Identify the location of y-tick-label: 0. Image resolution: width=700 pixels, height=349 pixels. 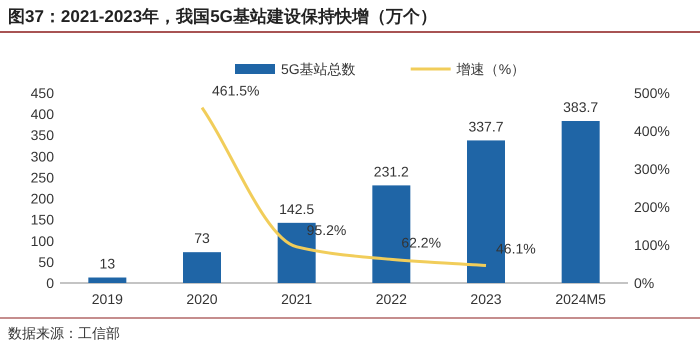
(50, 283).